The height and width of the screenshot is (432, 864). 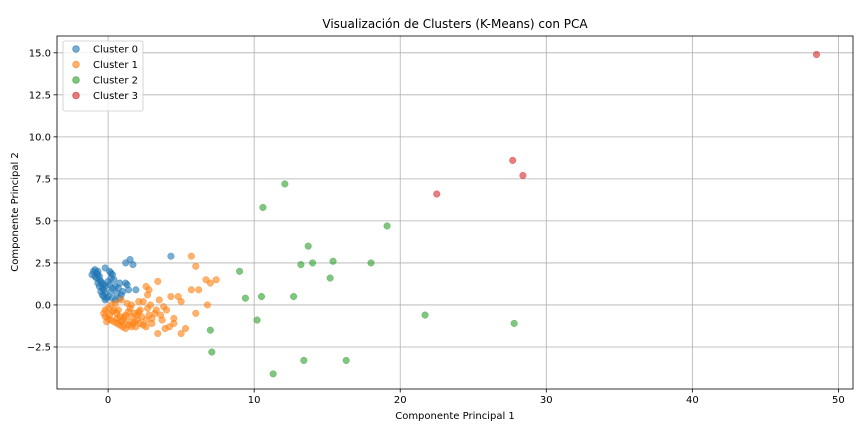 What do you see at coordinates (40, 53) in the screenshot?
I see `y-tick-label: 15.0` at bounding box center [40, 53].